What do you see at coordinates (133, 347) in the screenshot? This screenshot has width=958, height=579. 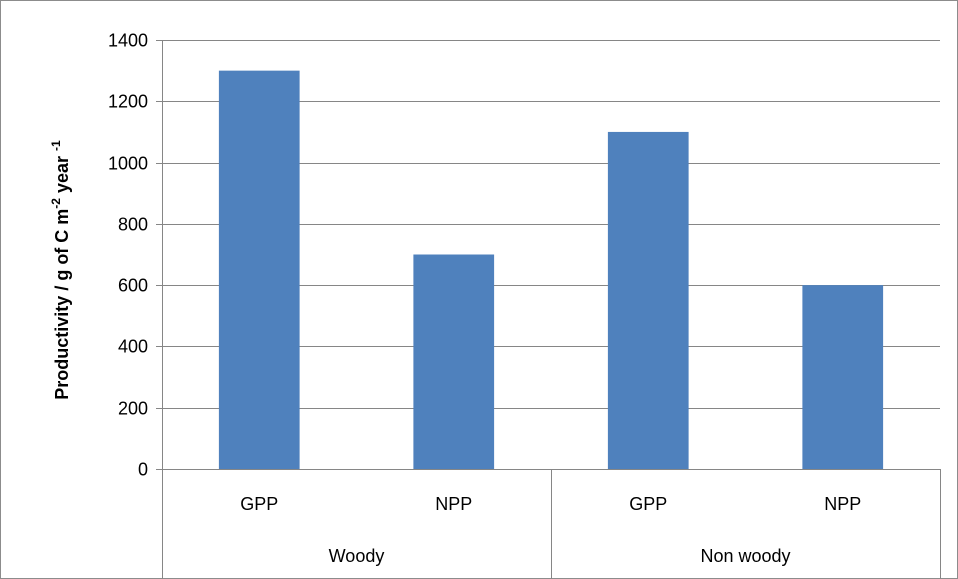 I see `y-tick-label: 400` at bounding box center [133, 347].